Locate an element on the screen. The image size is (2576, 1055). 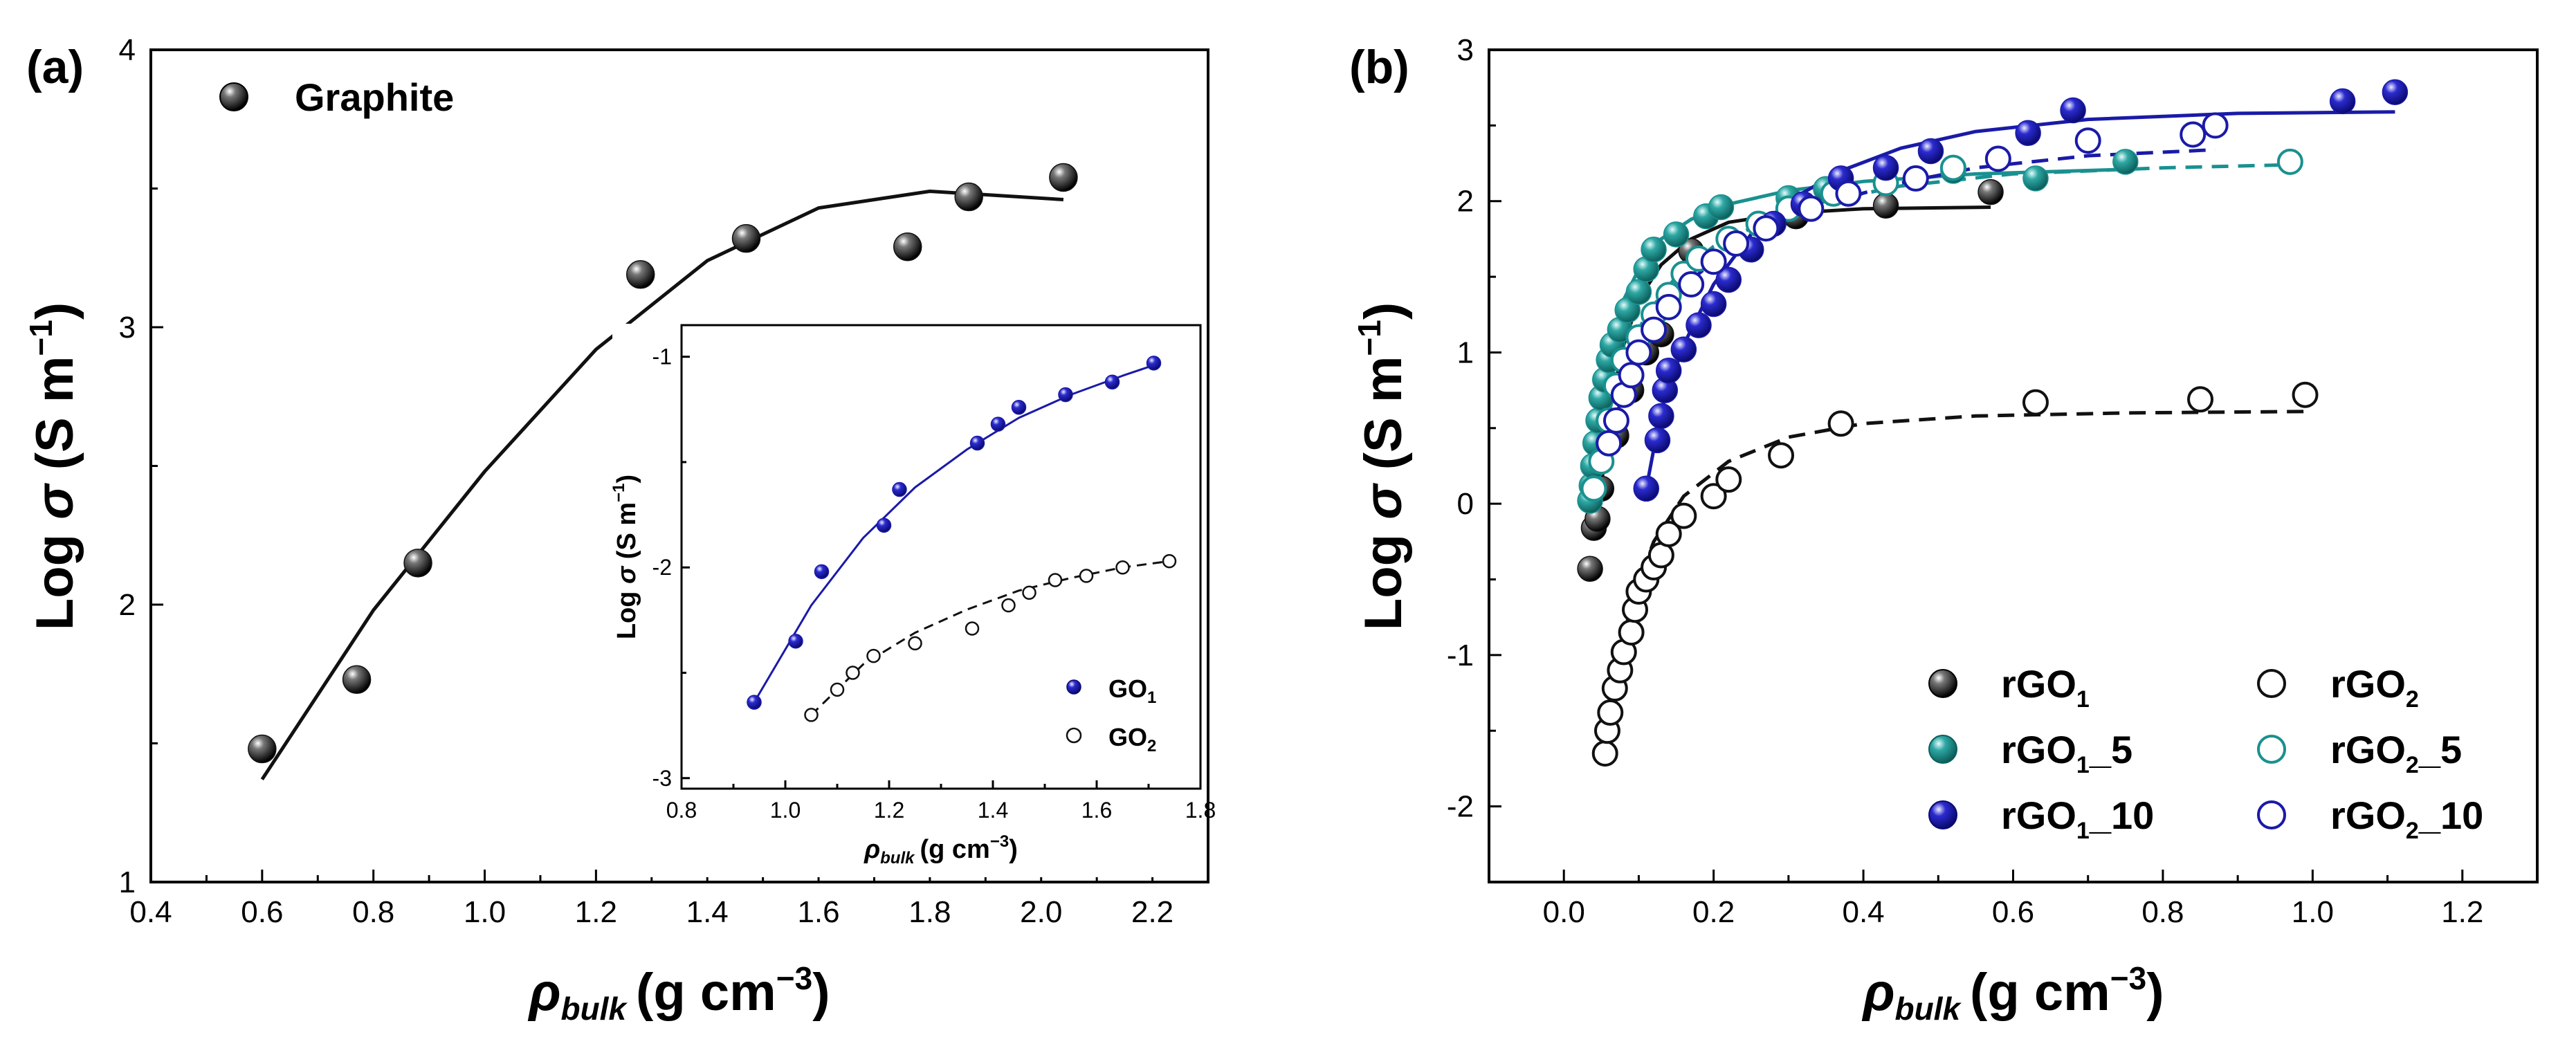
panel-a-x-ticks: 0.4 0.6 0.8 1.0 1.2 1.4 1.6 1.8 2.0 2.2 is located at coordinates (651, 899).